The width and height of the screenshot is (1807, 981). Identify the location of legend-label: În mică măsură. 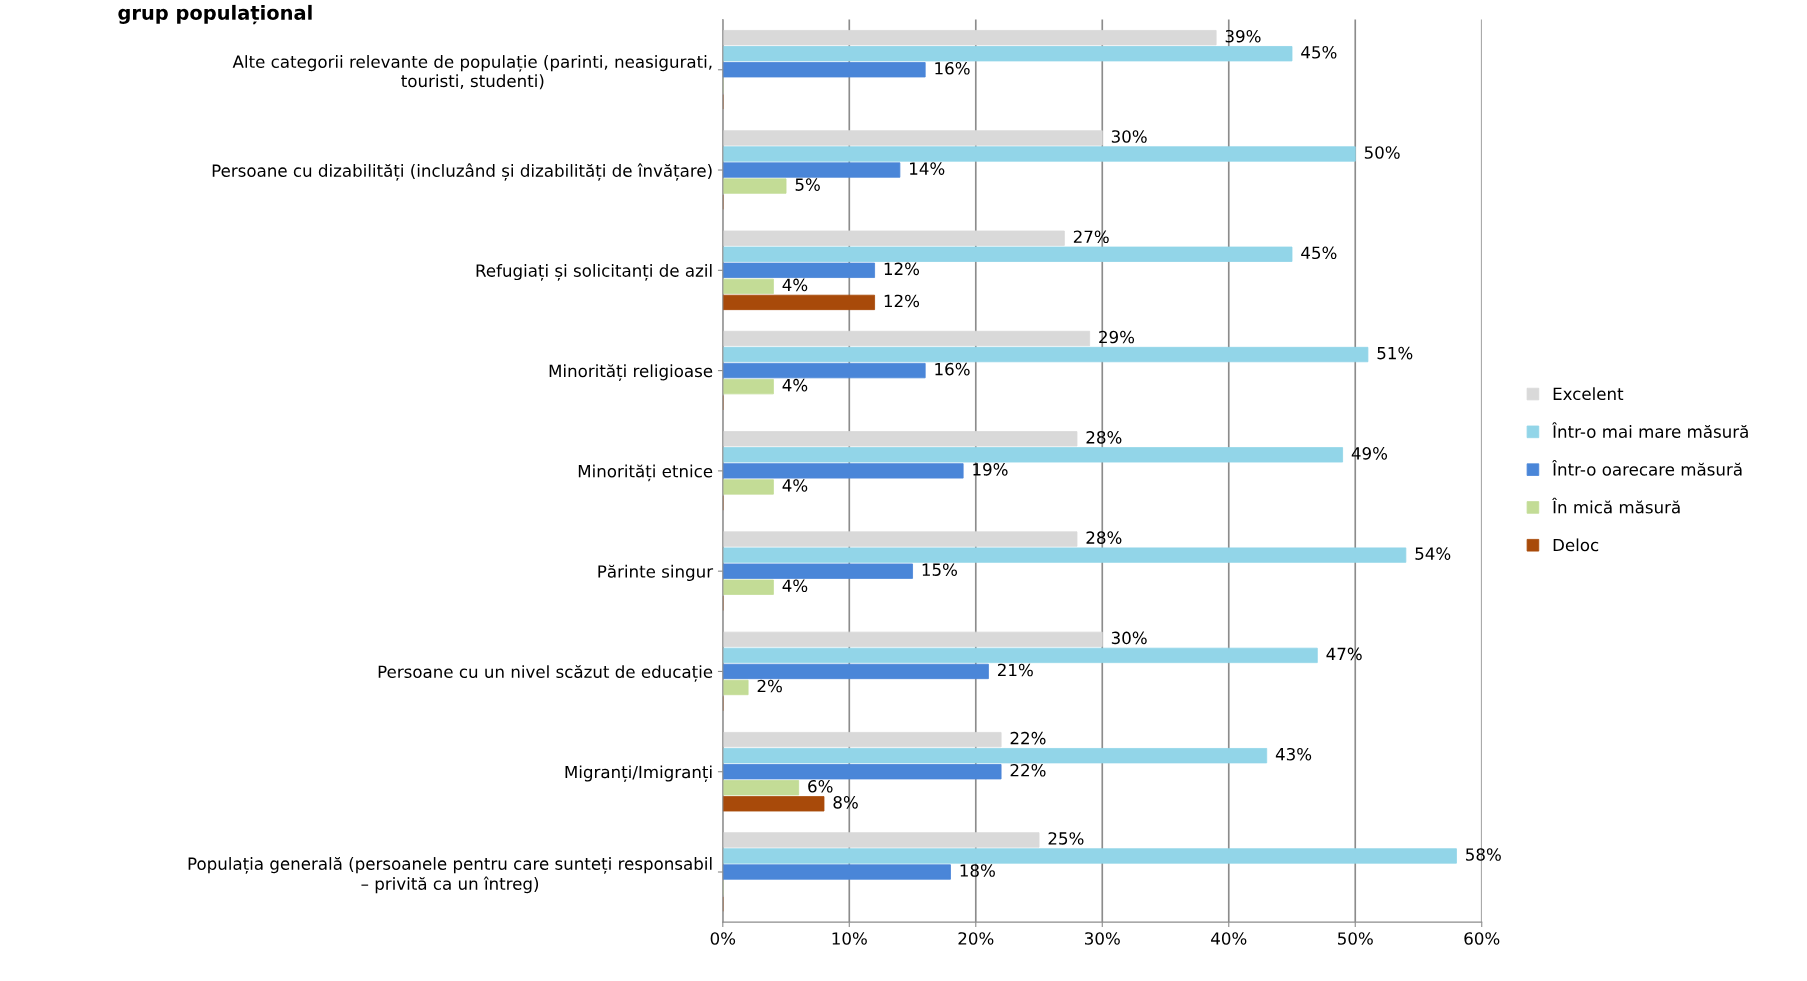
(1616, 505).